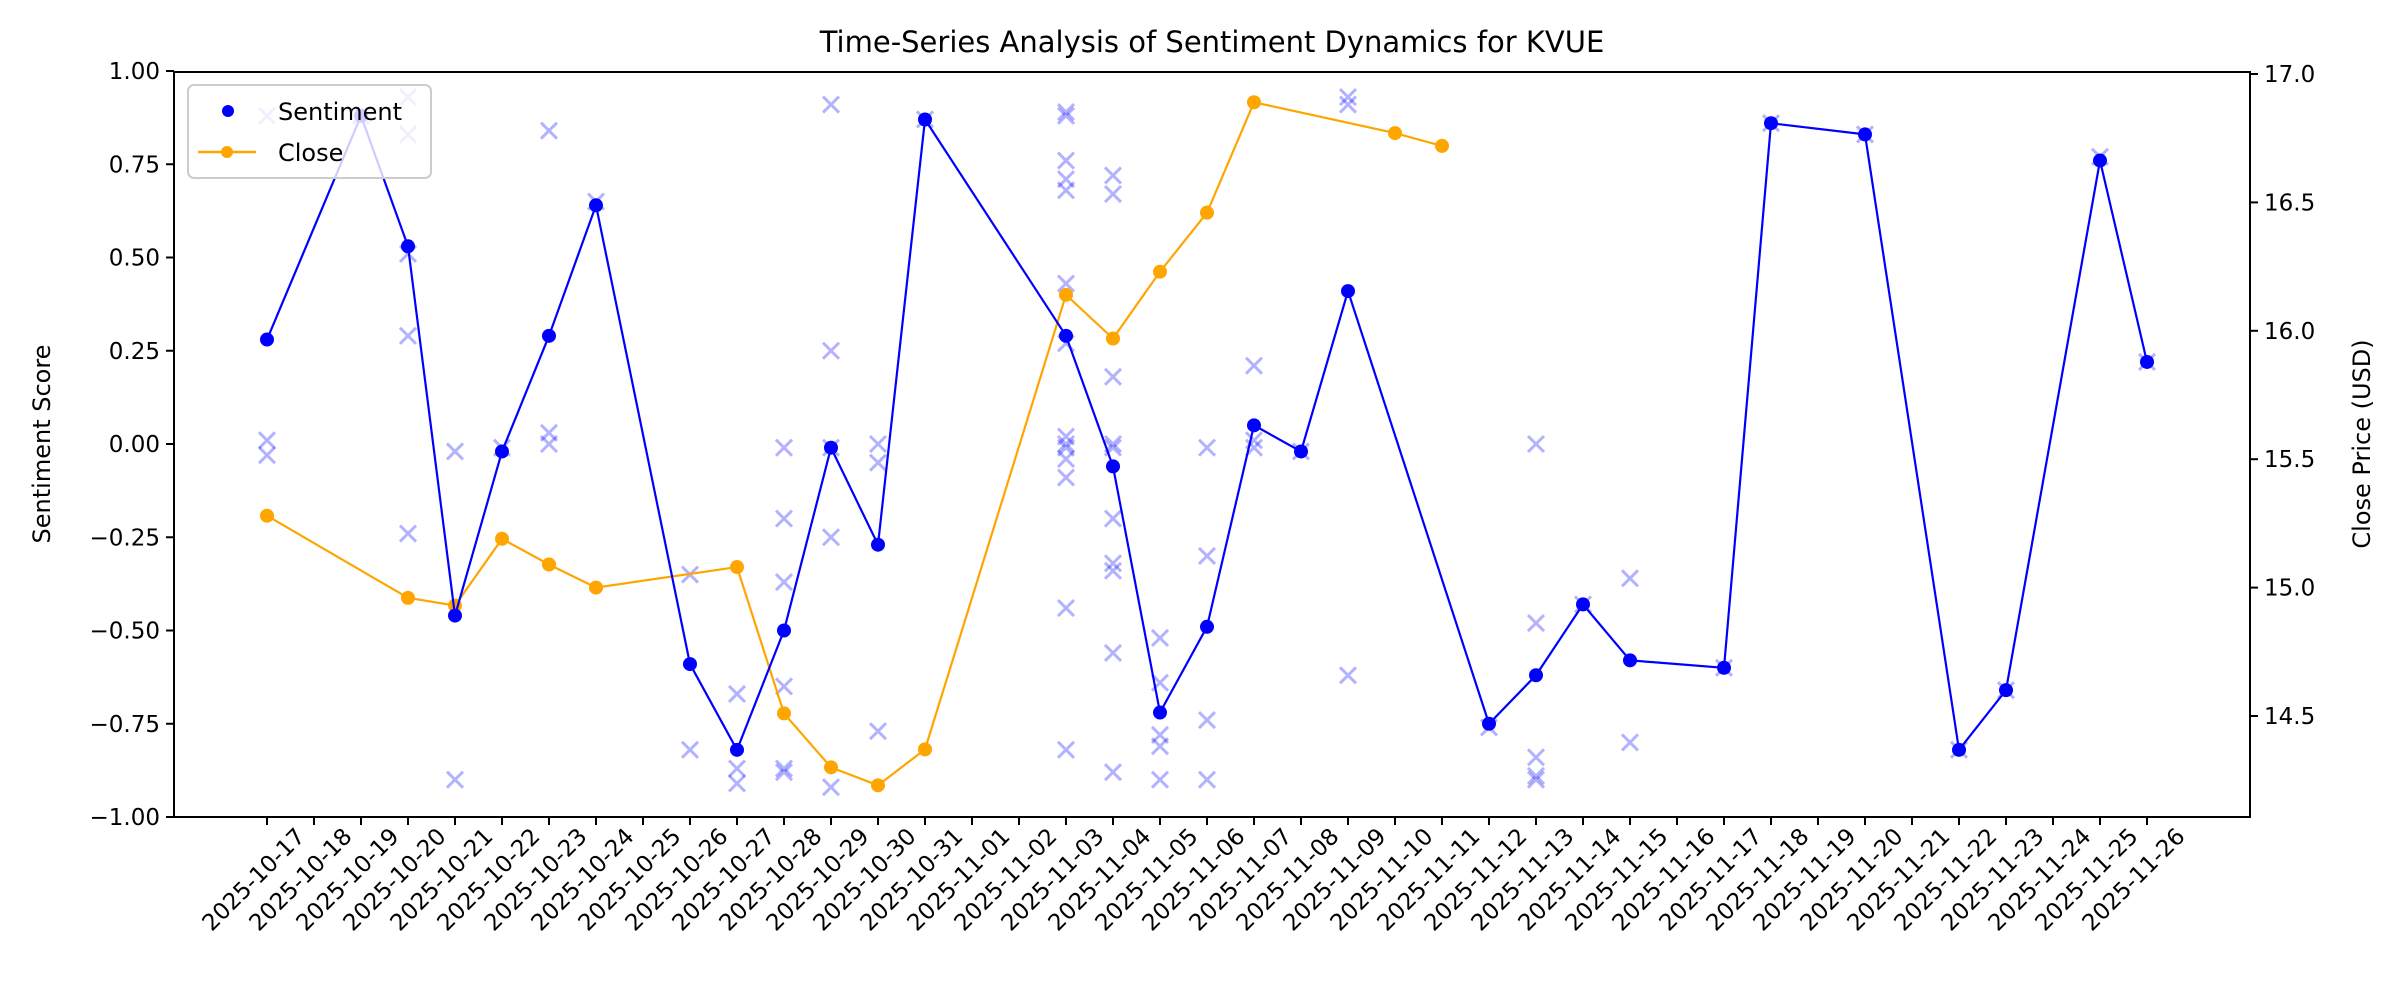 The image size is (2400, 1004). Describe the element at coordinates (310, 153) in the screenshot. I see `legend-close-label: Close` at that location.